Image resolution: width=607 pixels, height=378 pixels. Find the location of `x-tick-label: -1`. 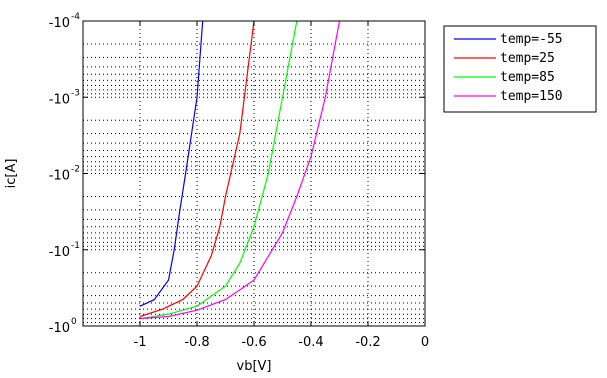

x-tick-label: -1 is located at coordinates (140, 342).